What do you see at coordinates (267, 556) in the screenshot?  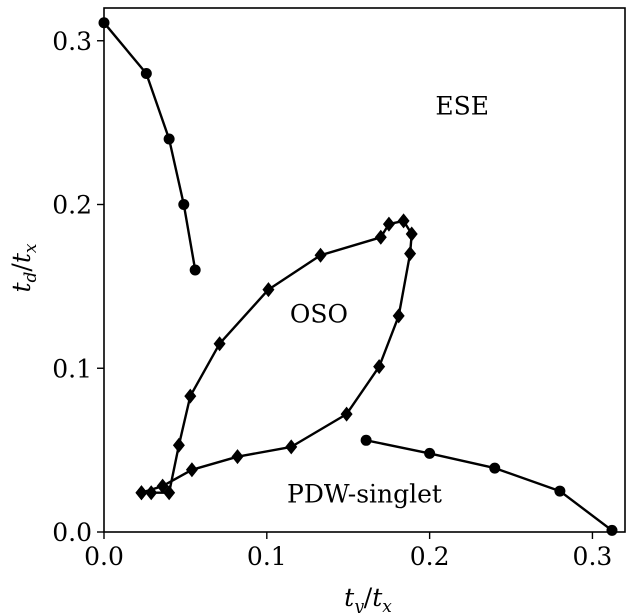 I see `x-tick-label: 0.1` at bounding box center [267, 556].